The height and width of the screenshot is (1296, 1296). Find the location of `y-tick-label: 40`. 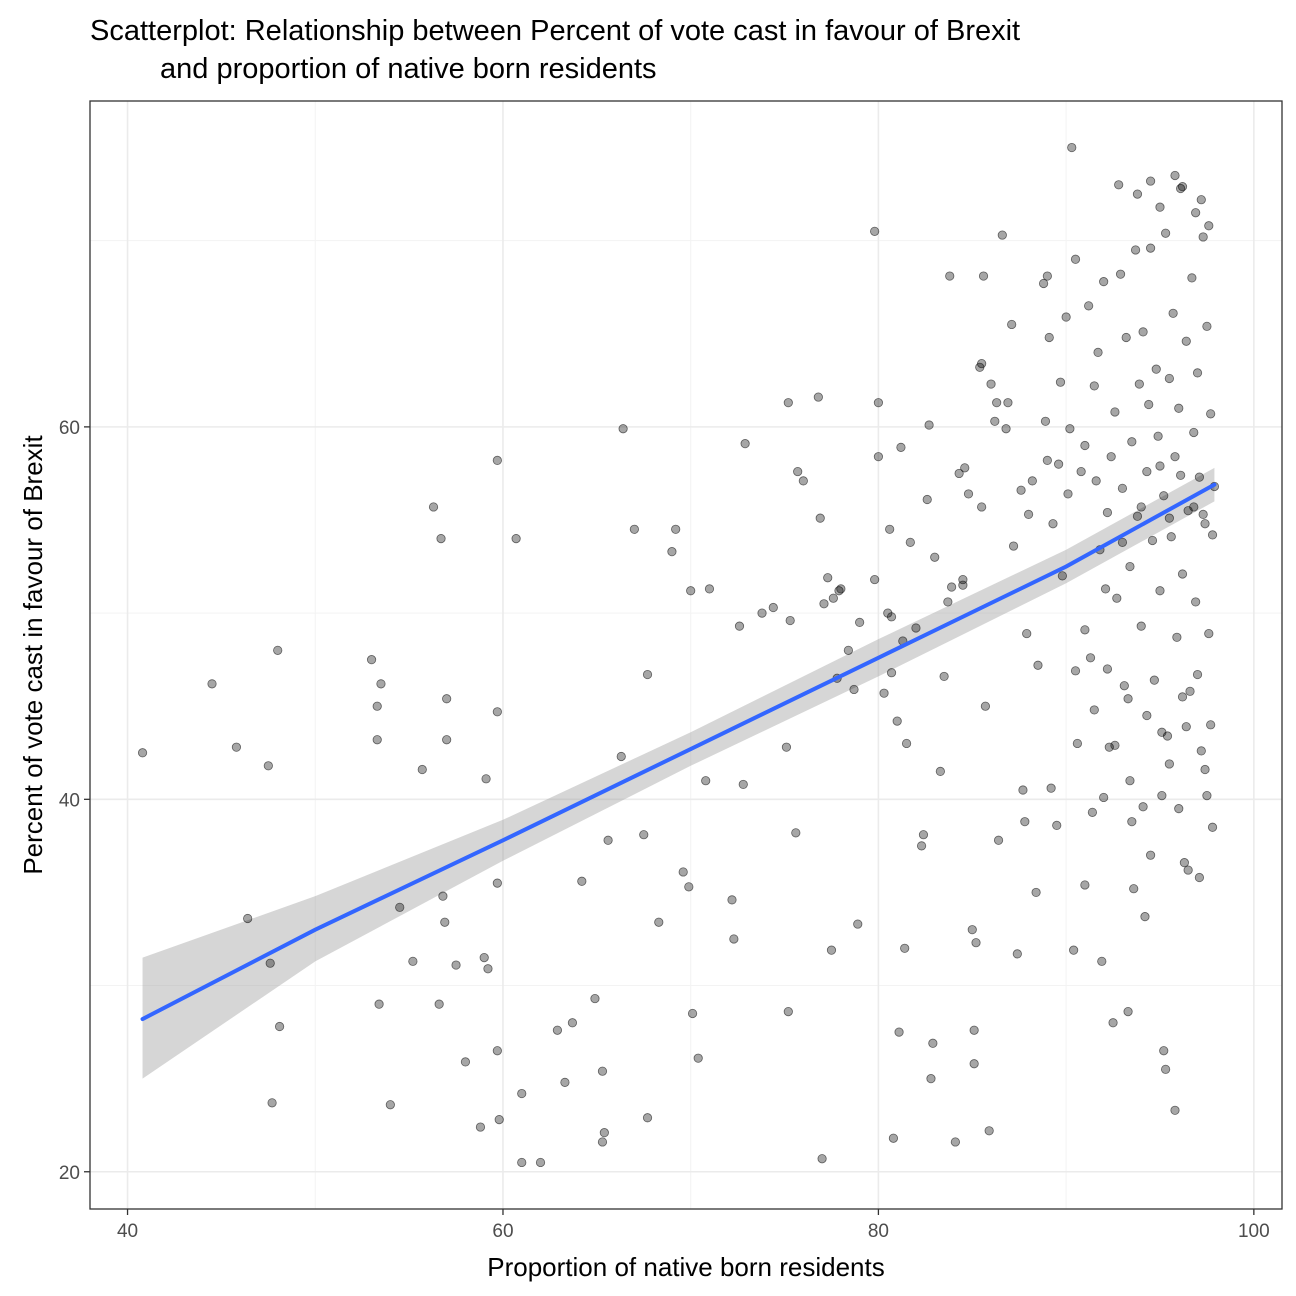

y-tick-label: 40 is located at coordinates (69, 800).